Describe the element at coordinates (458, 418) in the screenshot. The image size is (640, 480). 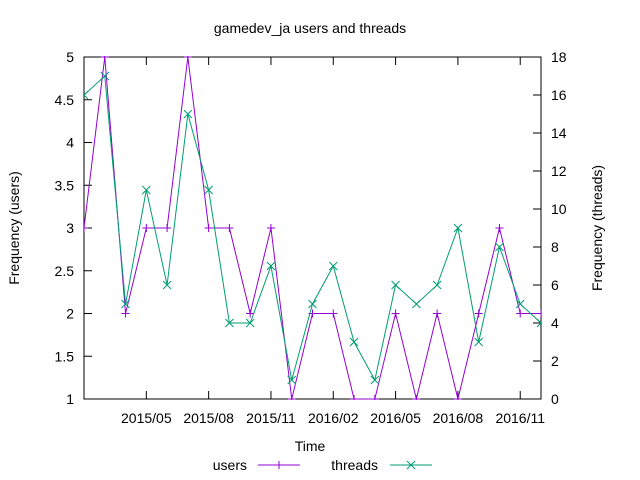
I see `x-tick-label: 2016/08` at that location.